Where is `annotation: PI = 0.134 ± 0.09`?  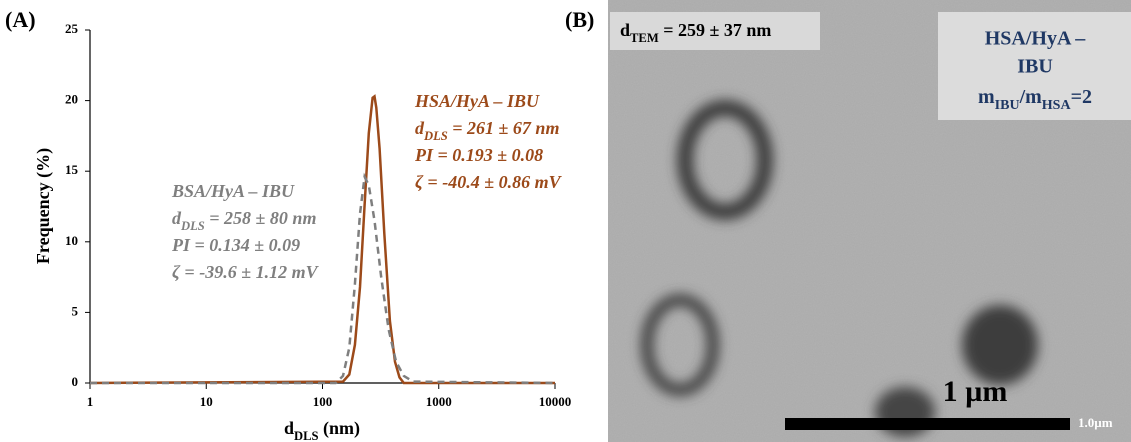 annotation: PI = 0.134 ± 0.09 is located at coordinates (235, 245).